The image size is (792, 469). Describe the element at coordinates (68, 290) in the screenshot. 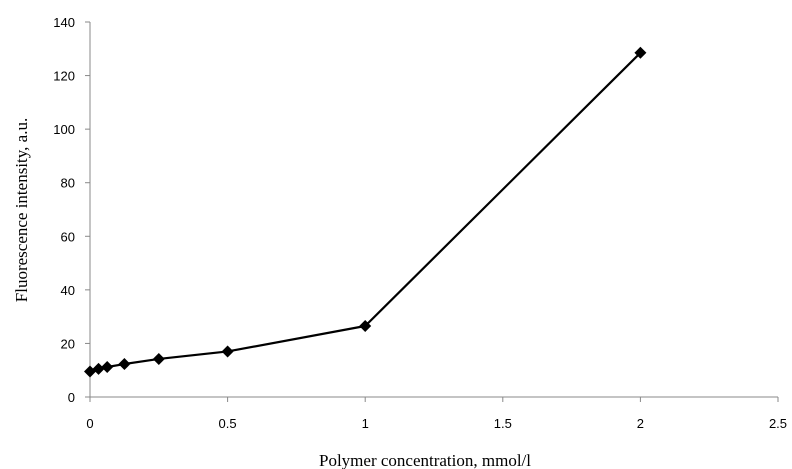

I see `y-tick-label: 40` at that location.